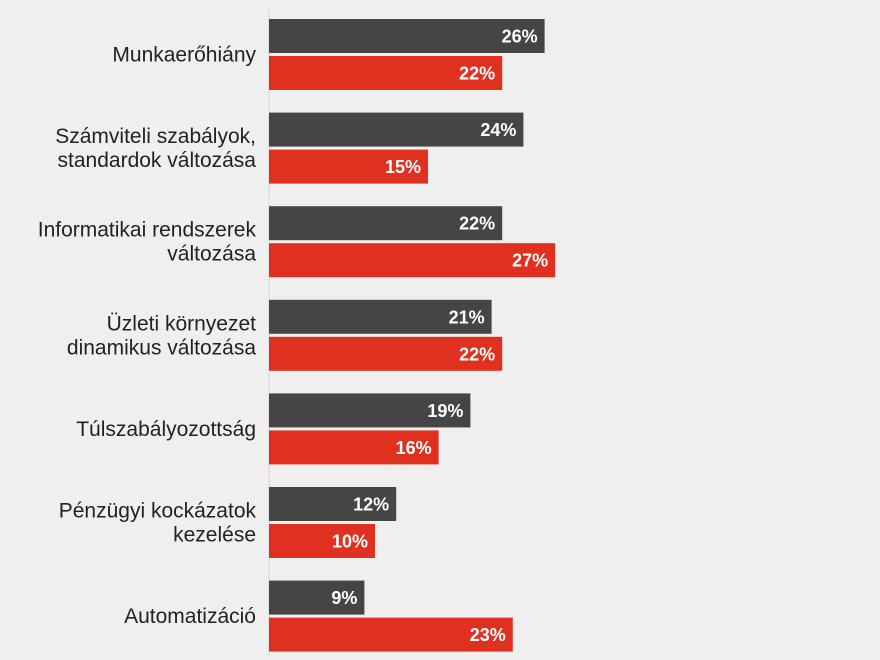 This screenshot has width=880, height=660. What do you see at coordinates (190, 616) in the screenshot?
I see `category-label-7: Automatizáció` at bounding box center [190, 616].